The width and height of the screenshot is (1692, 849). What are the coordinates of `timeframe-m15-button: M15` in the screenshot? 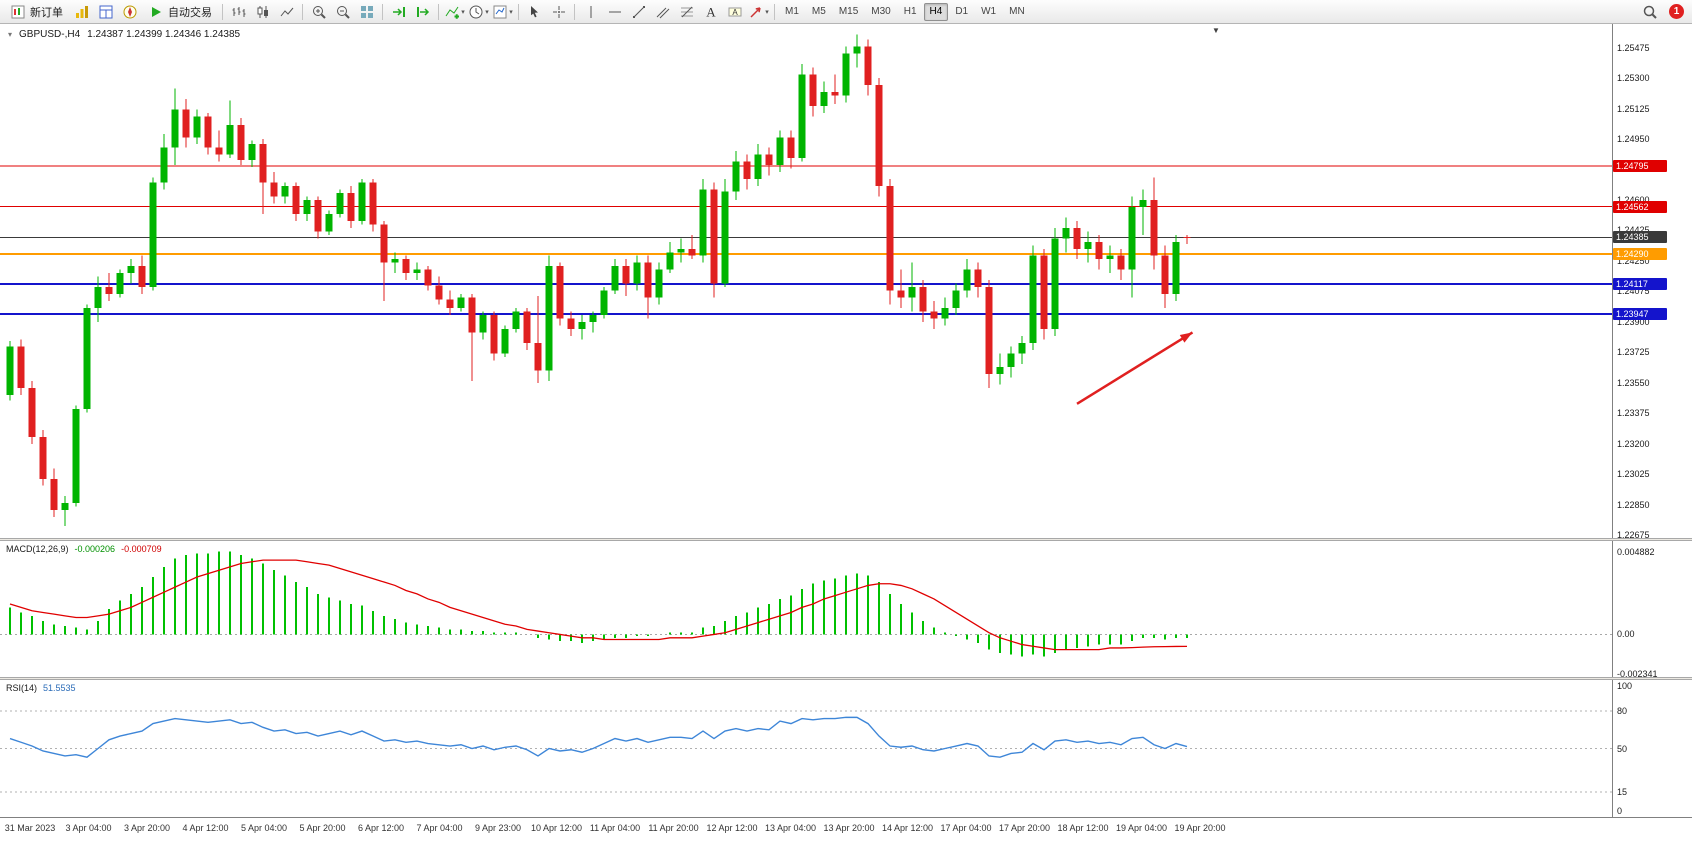 It's located at (848, 11).